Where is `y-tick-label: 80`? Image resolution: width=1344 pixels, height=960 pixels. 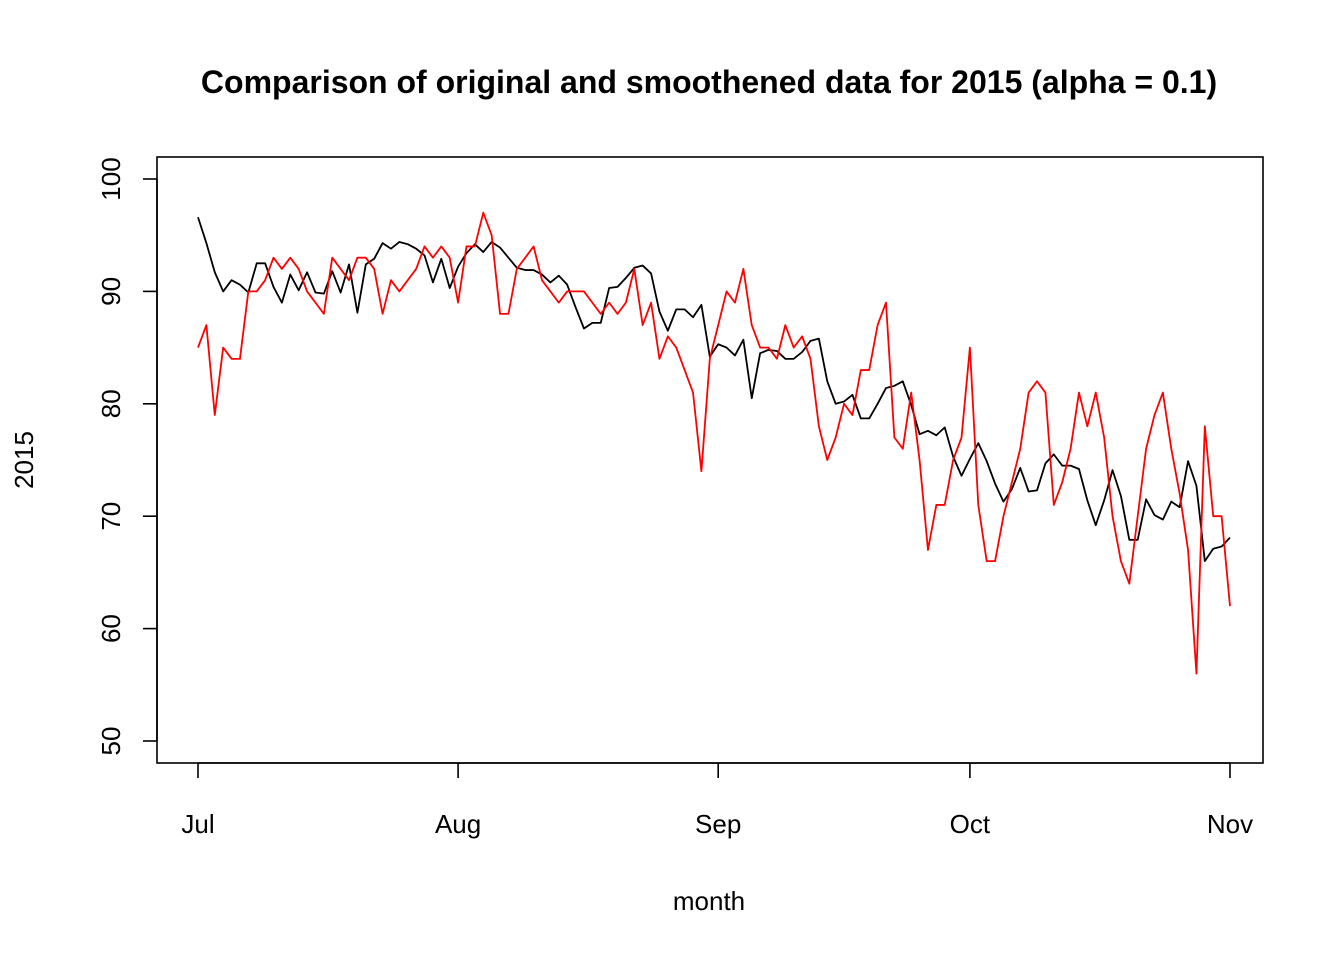 y-tick-label: 80 is located at coordinates (111, 403).